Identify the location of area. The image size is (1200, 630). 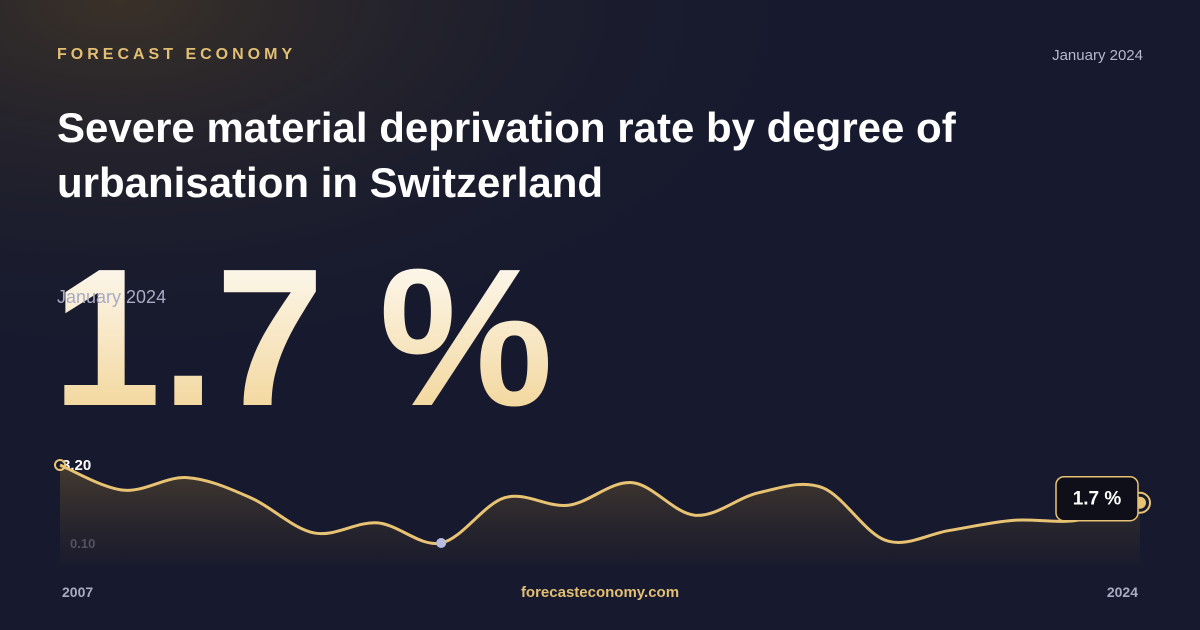
(600, 515).